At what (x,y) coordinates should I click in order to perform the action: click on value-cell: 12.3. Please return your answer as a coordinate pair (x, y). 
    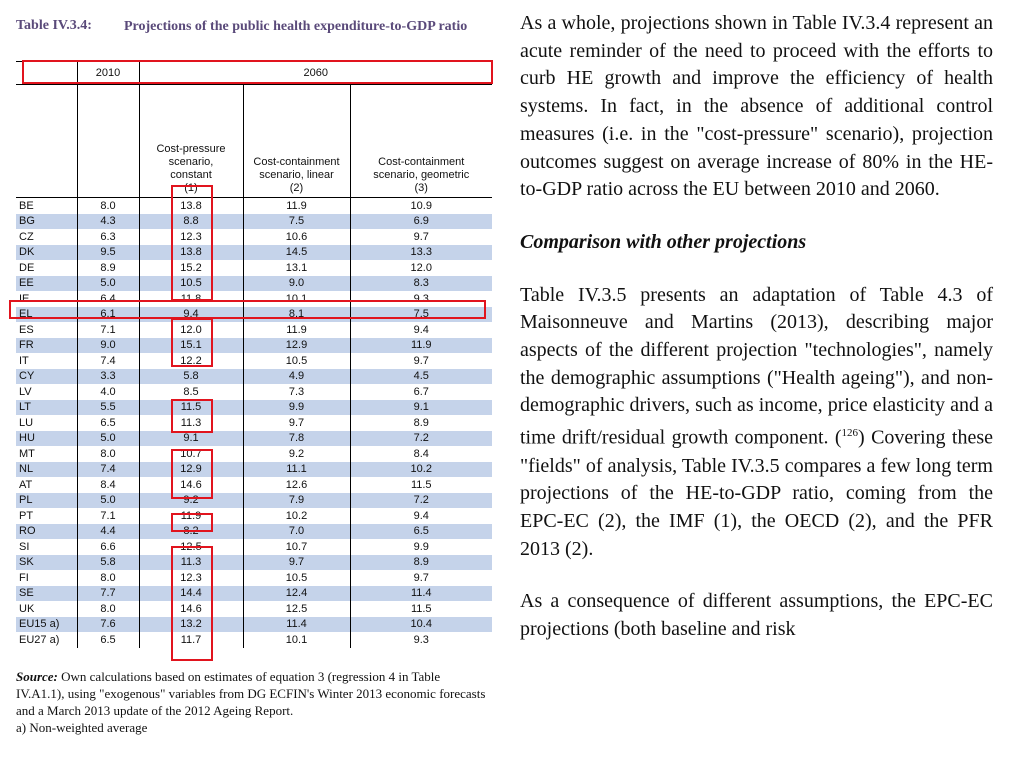
    Looking at the image, I should click on (191, 578).